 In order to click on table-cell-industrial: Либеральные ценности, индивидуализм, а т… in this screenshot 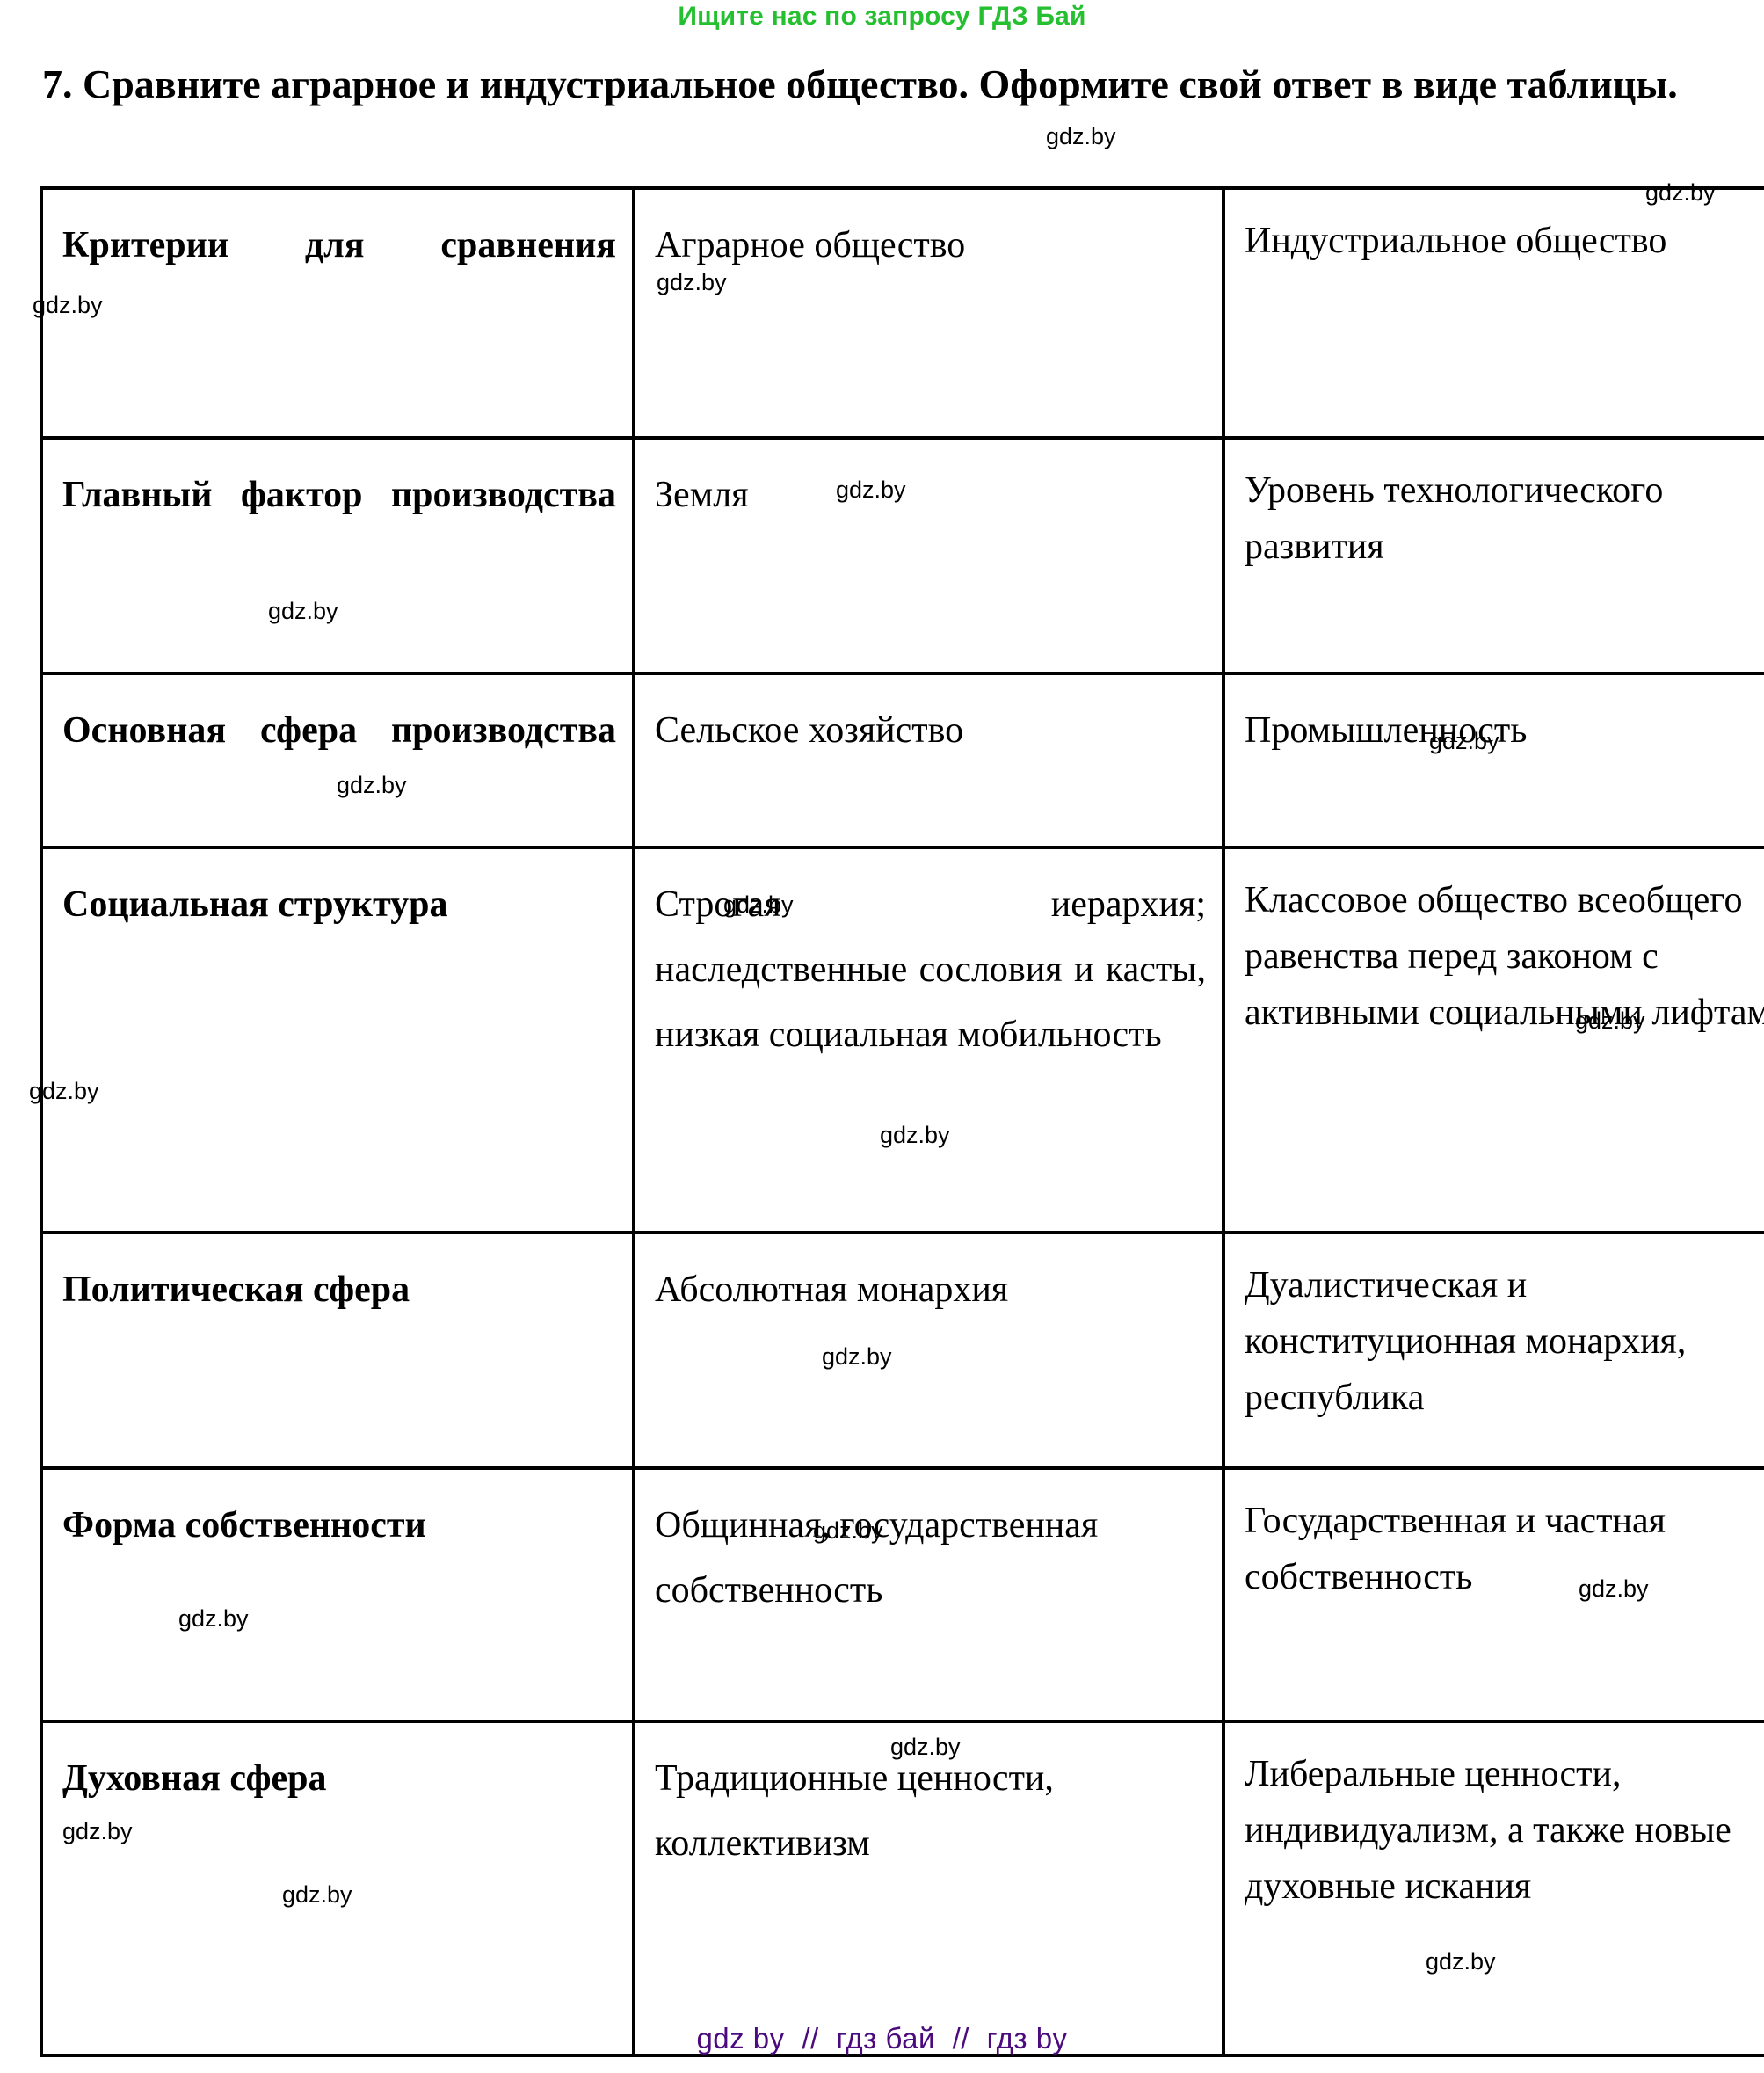, I will do `click(1493, 1888)`.